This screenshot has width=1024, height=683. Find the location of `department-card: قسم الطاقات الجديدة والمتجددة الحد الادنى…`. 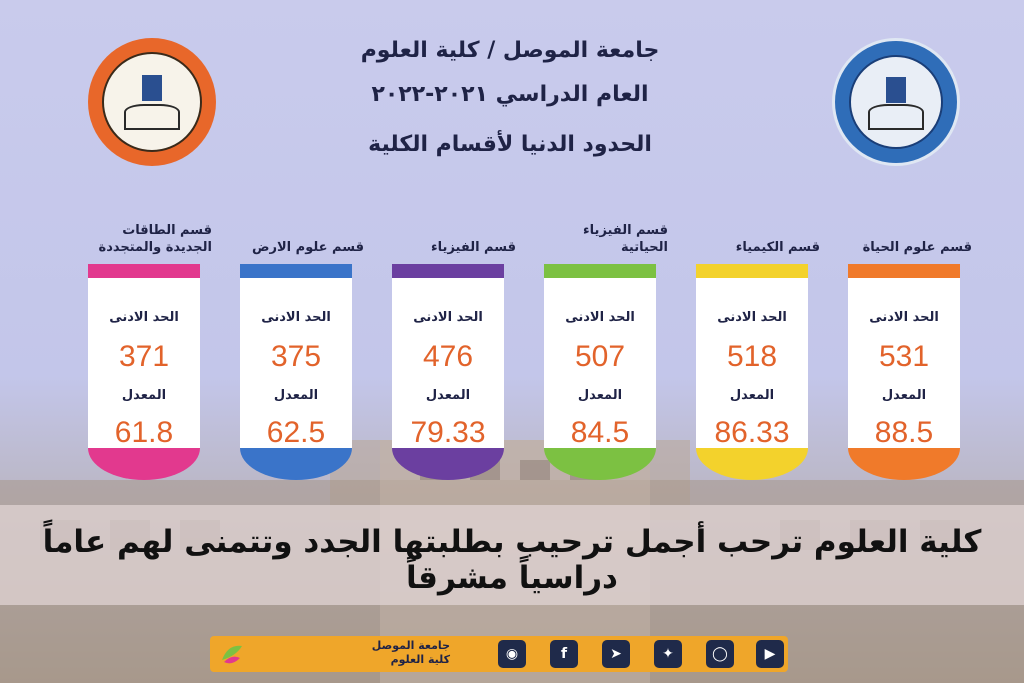

department-card: قسم الطاقات الجديدة والمتجددة الحد الادنى… is located at coordinates (150, 351).